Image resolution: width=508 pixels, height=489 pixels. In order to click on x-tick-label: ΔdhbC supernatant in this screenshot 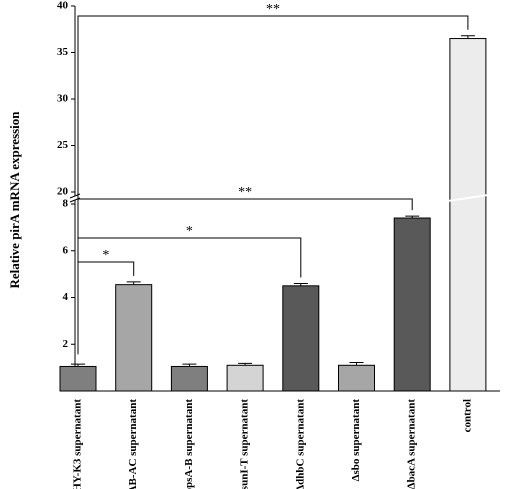, I will do `click(300, 444)`.